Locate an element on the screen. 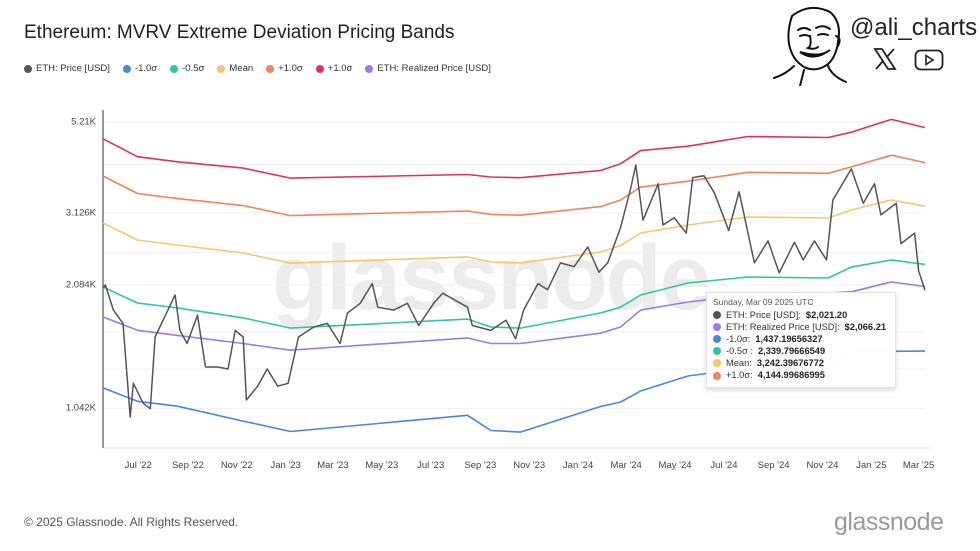  tooltip-label: -0.5σ : is located at coordinates (739, 351).